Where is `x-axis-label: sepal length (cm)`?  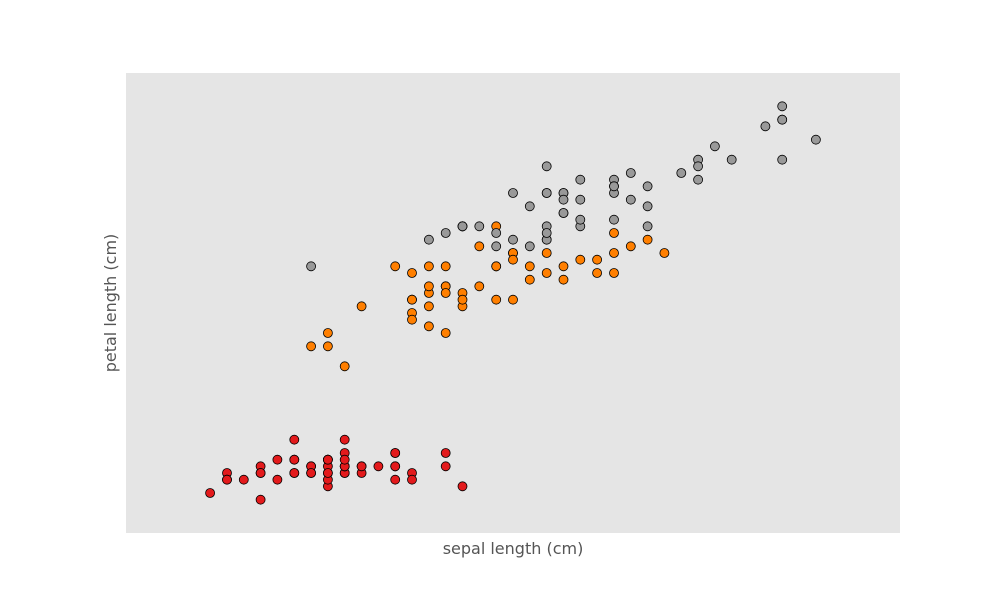 x-axis-label: sepal length (cm) is located at coordinates (513, 548).